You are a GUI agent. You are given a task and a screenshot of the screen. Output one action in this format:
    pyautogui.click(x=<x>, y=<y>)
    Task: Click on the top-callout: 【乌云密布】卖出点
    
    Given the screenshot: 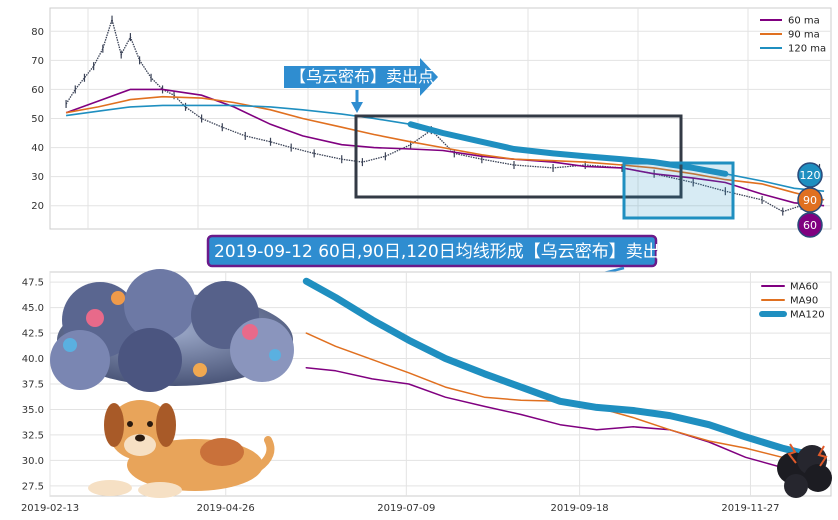 What is the action you would take?
    pyautogui.click(x=361, y=85)
    